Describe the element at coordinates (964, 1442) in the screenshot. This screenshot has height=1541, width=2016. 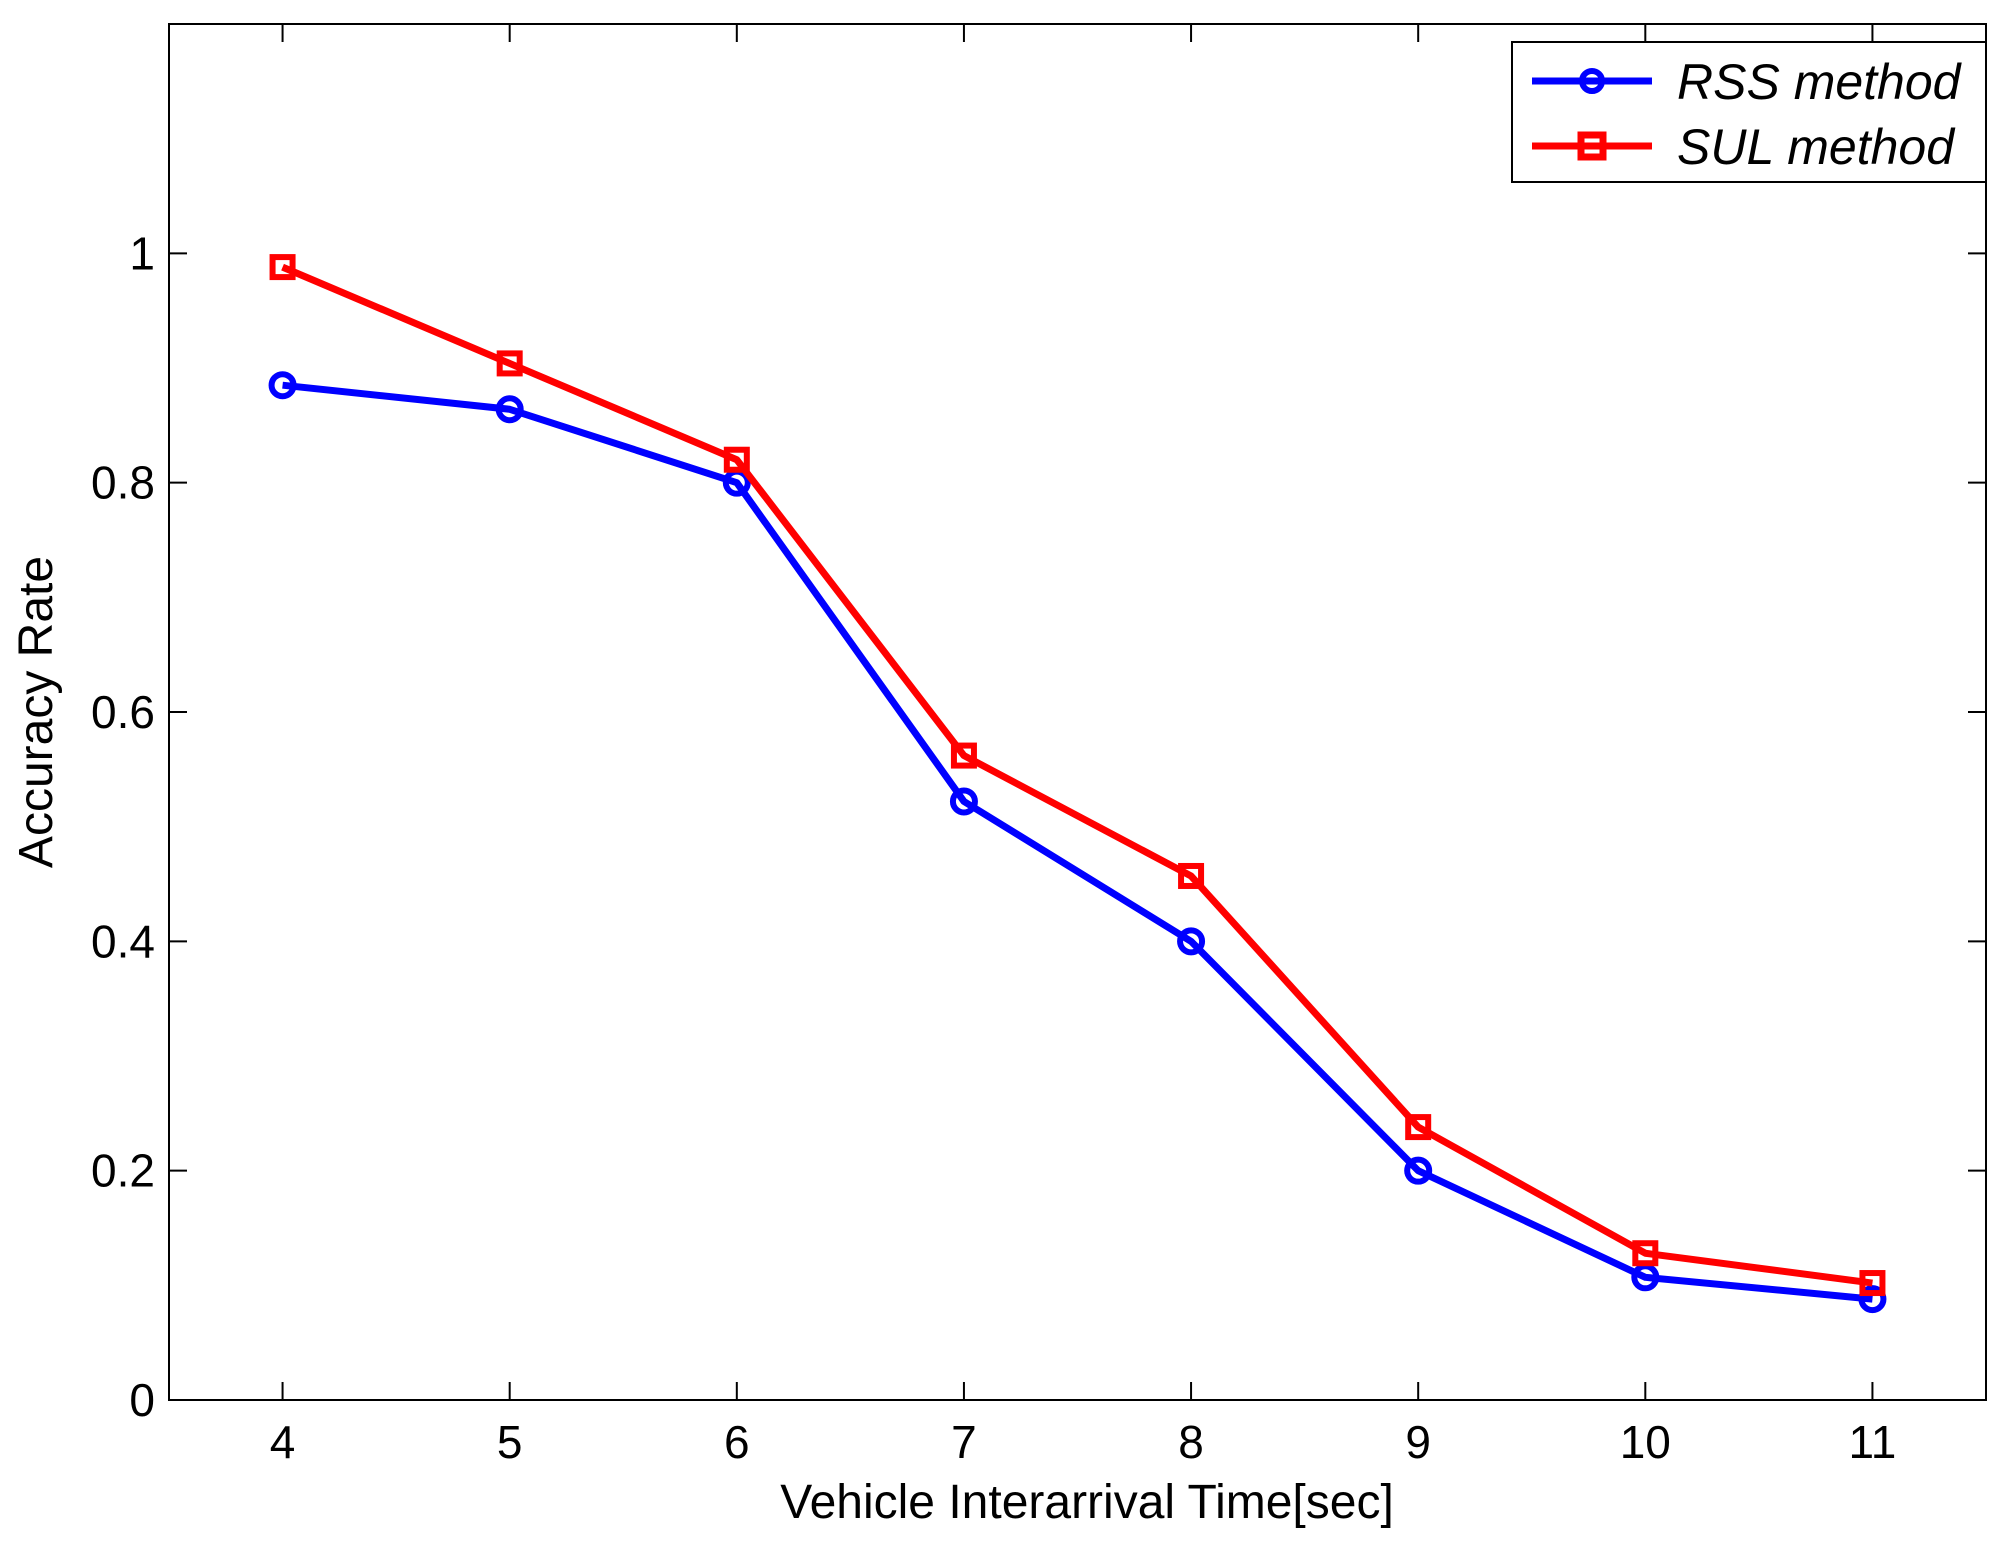
I see `x-tick-label: 7` at that location.